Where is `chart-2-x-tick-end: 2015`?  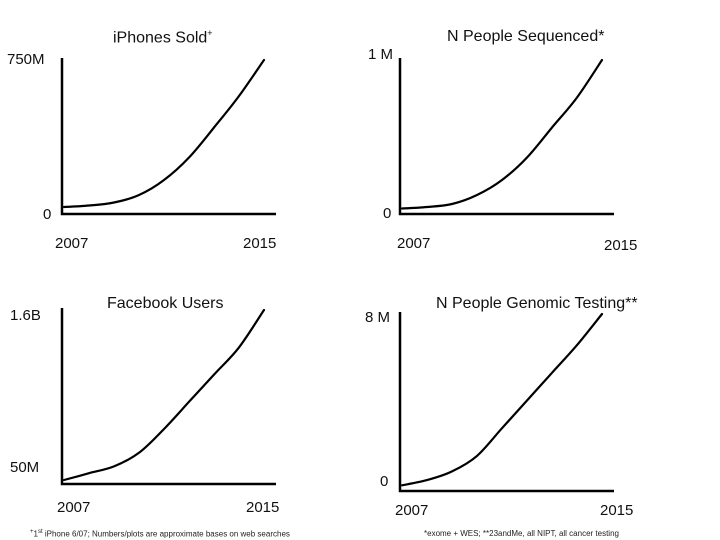
chart-2-x-tick-end: 2015 is located at coordinates (621, 245).